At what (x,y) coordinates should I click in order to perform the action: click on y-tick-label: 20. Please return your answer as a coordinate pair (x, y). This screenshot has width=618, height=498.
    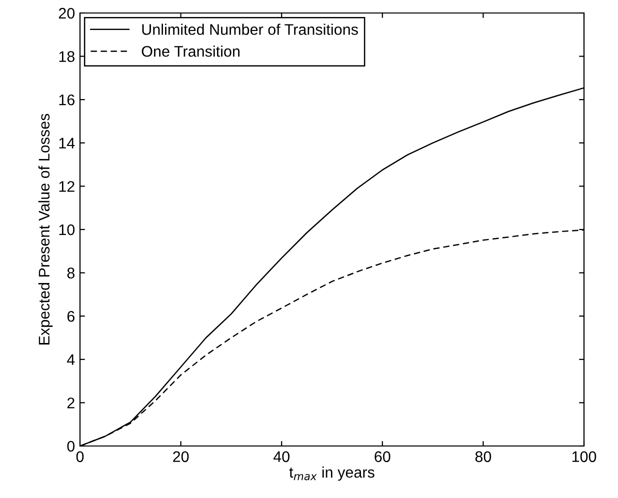
    Looking at the image, I should click on (66, 13).